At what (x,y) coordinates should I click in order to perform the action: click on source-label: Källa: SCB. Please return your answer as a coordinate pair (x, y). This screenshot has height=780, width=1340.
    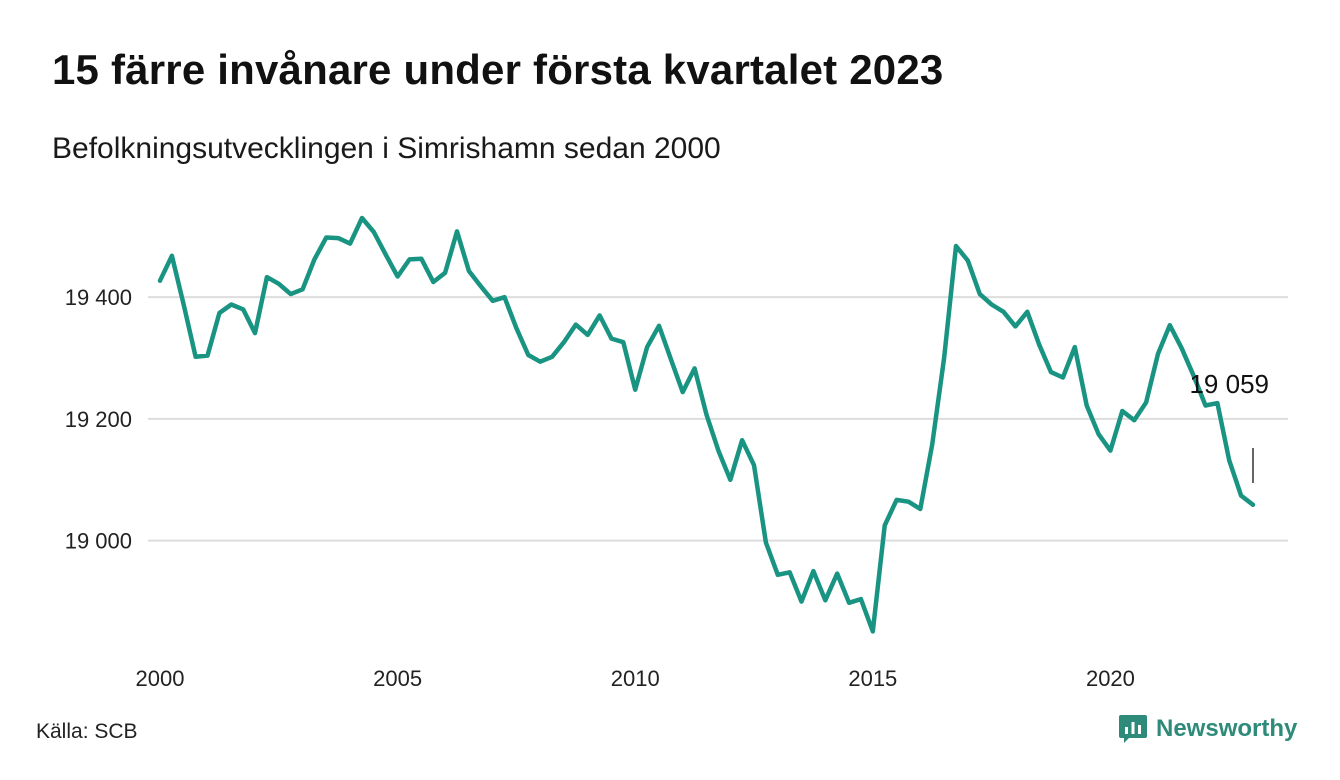
    Looking at the image, I should click on (87, 731).